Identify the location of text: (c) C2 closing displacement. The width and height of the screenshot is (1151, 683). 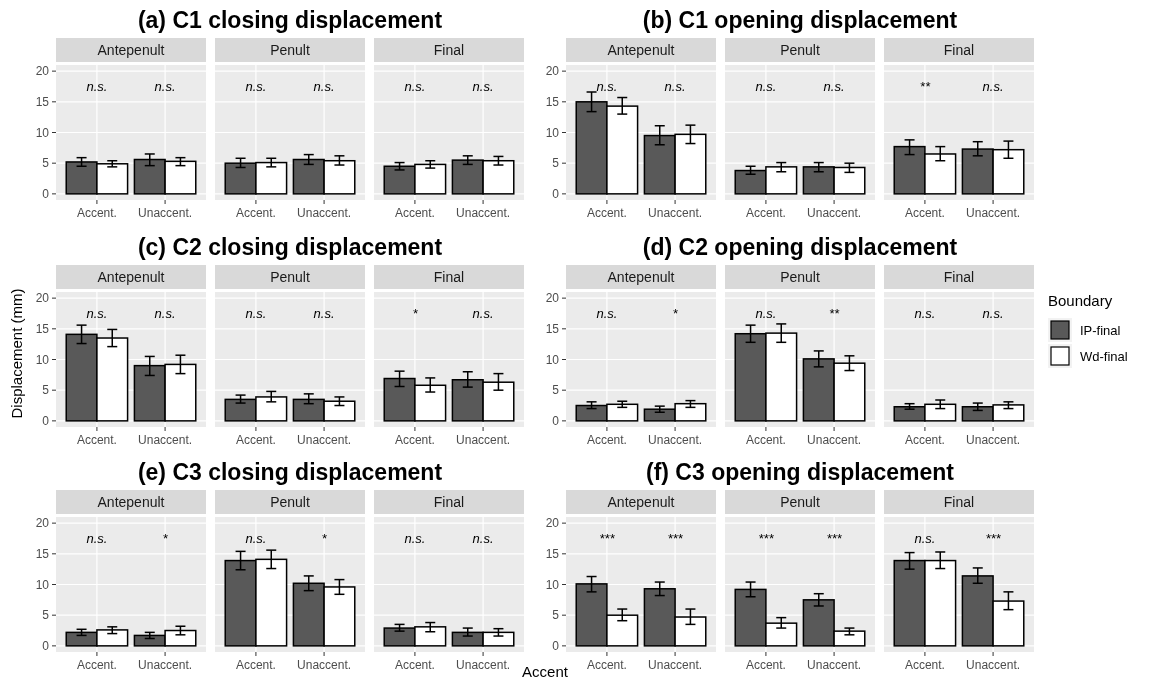
(290, 247).